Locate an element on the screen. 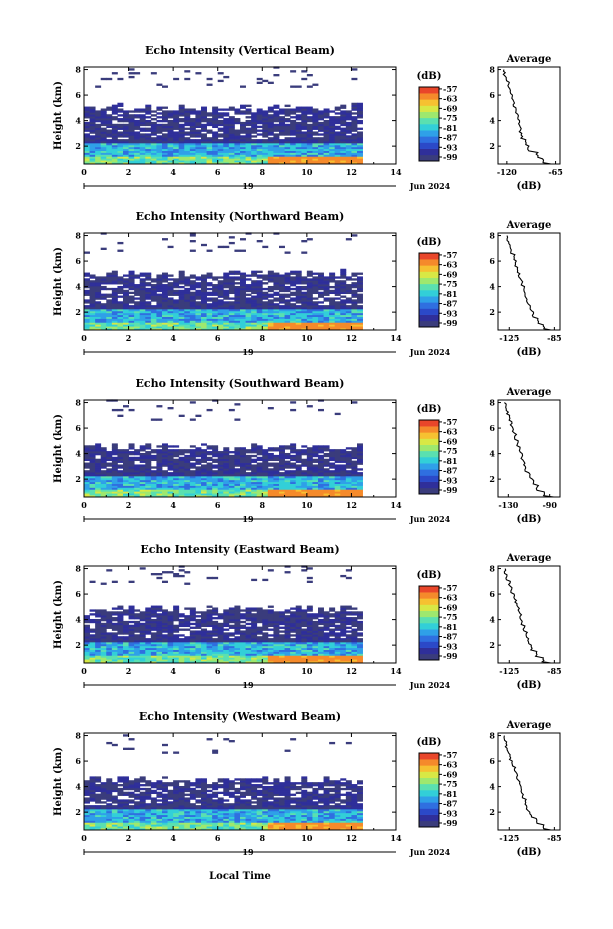 The image size is (613, 929). x-tick-label: 8 is located at coordinates (262, 172).